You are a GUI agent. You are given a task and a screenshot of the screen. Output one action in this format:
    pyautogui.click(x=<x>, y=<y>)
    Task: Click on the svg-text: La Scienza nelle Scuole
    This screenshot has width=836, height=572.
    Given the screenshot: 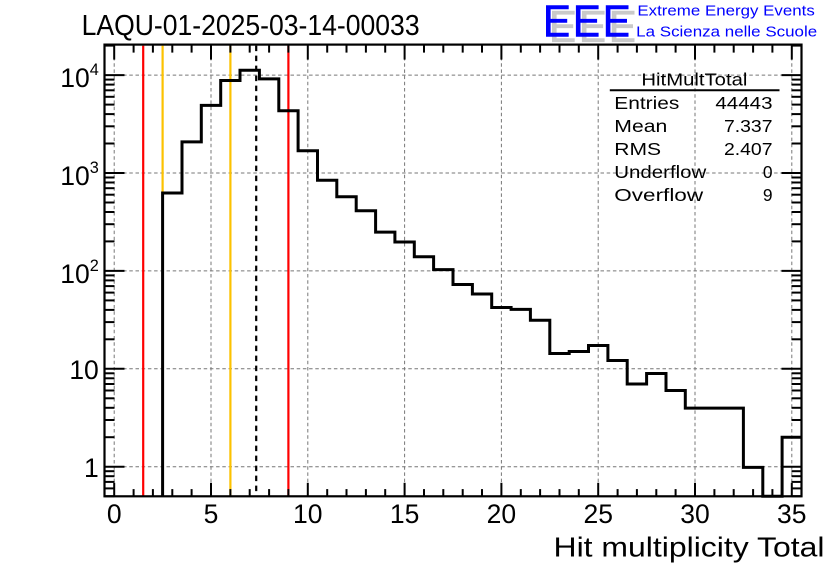 What is the action you would take?
    pyautogui.click(x=726, y=33)
    